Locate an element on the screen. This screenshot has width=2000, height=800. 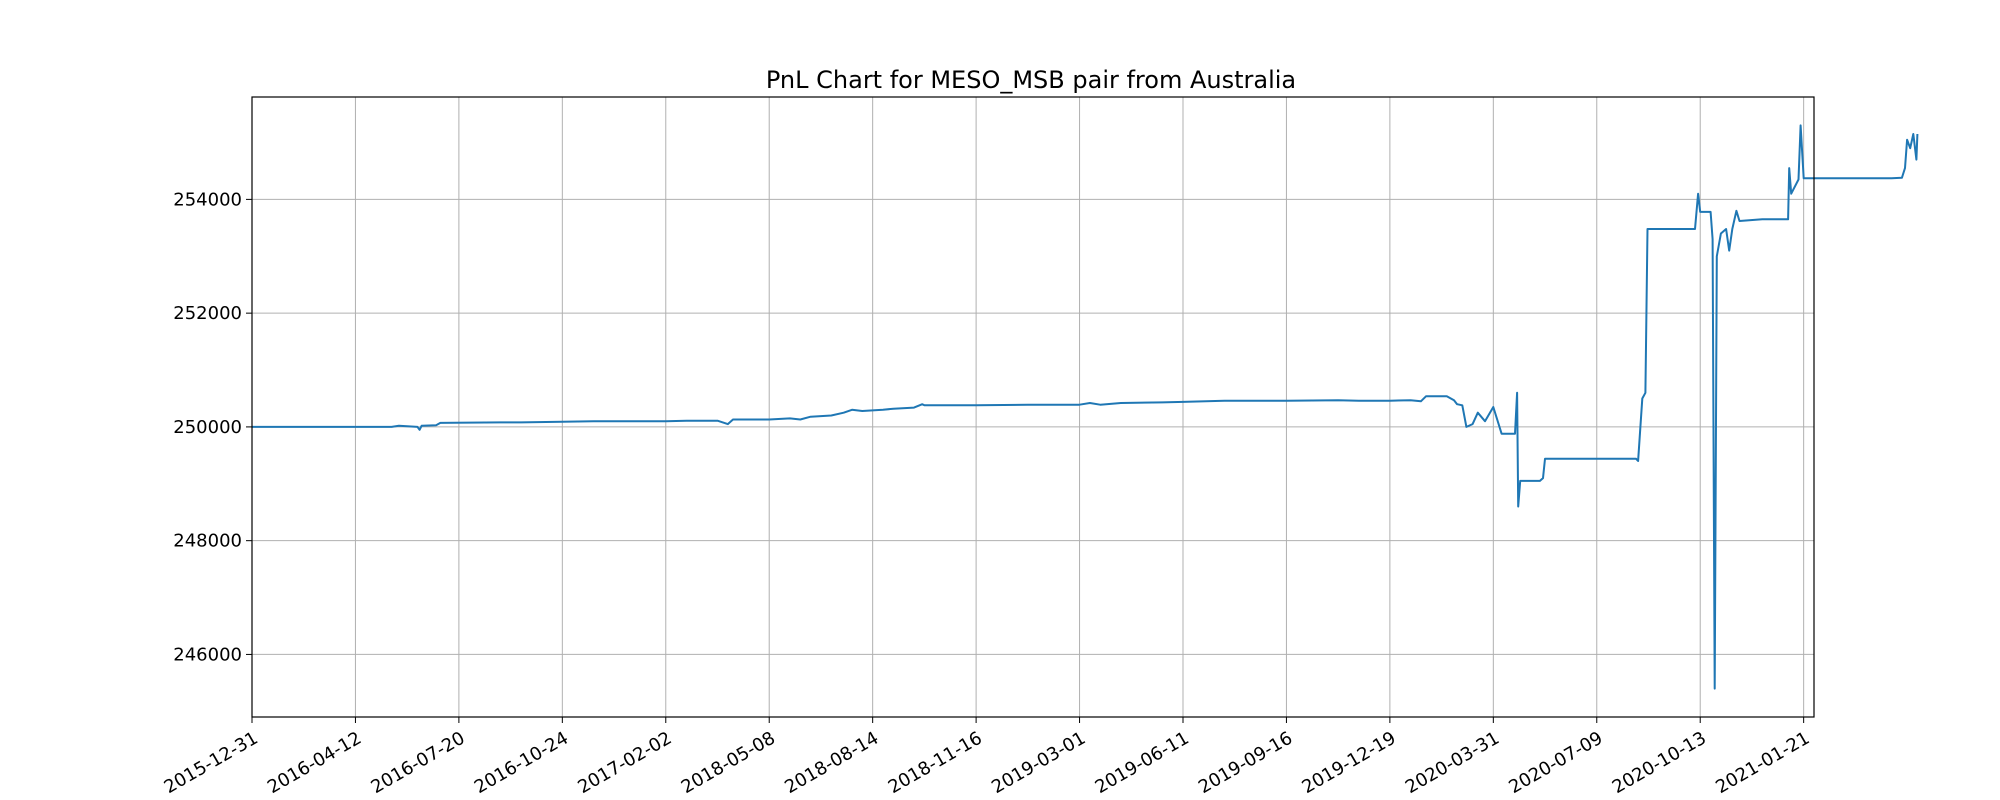
y-tick-label: 248000 is located at coordinates (207, 541).